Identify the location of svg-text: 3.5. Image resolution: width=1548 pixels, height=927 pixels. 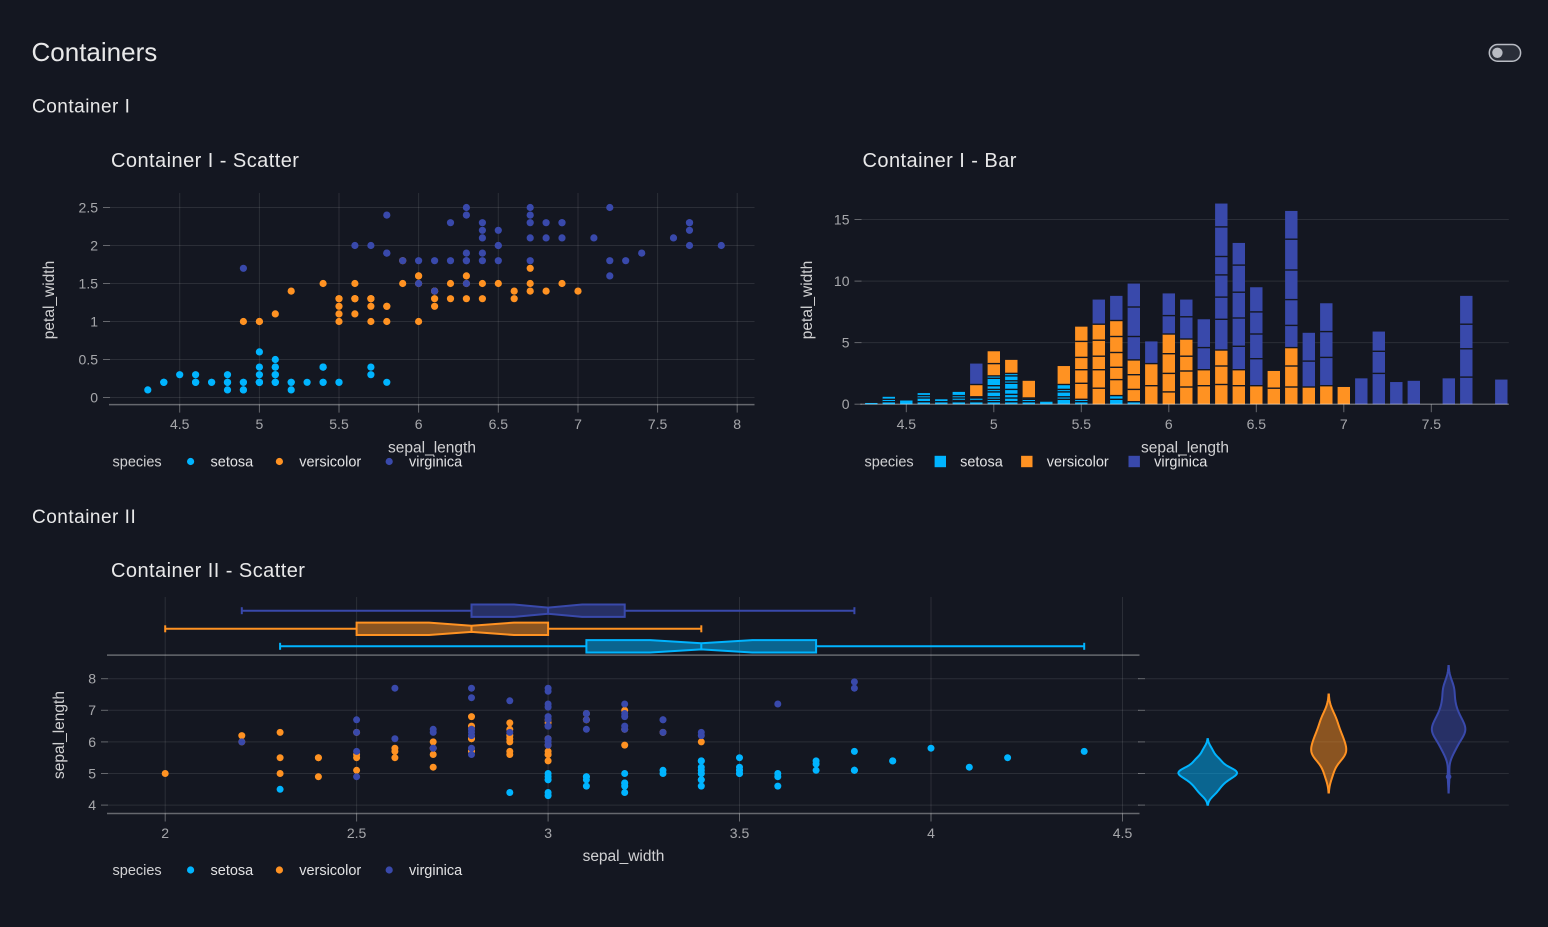
(740, 833).